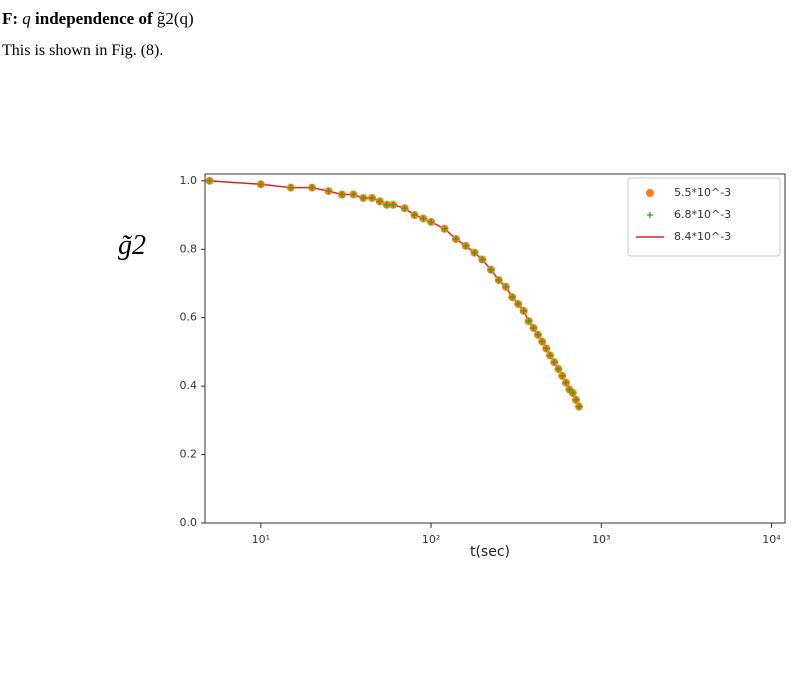  What do you see at coordinates (189, 454) in the screenshot?
I see `y-tick-label: 0.2` at bounding box center [189, 454].